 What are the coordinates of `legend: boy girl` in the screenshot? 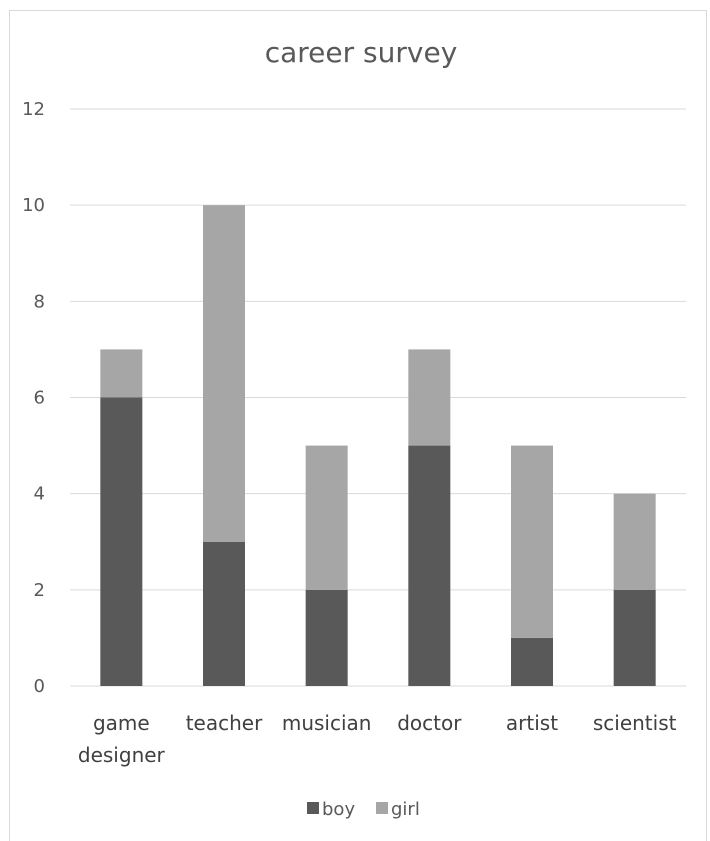 It's located at (363, 809).